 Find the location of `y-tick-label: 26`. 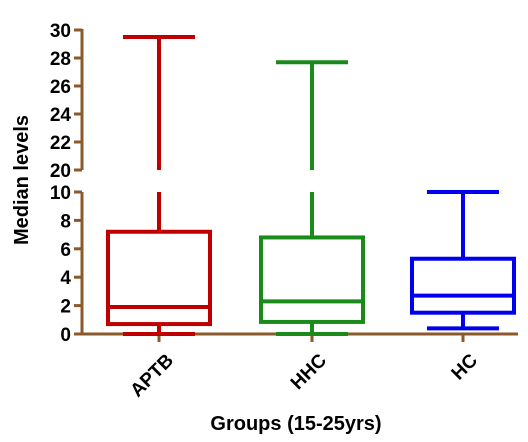

y-tick-label: 26 is located at coordinates (60, 87).